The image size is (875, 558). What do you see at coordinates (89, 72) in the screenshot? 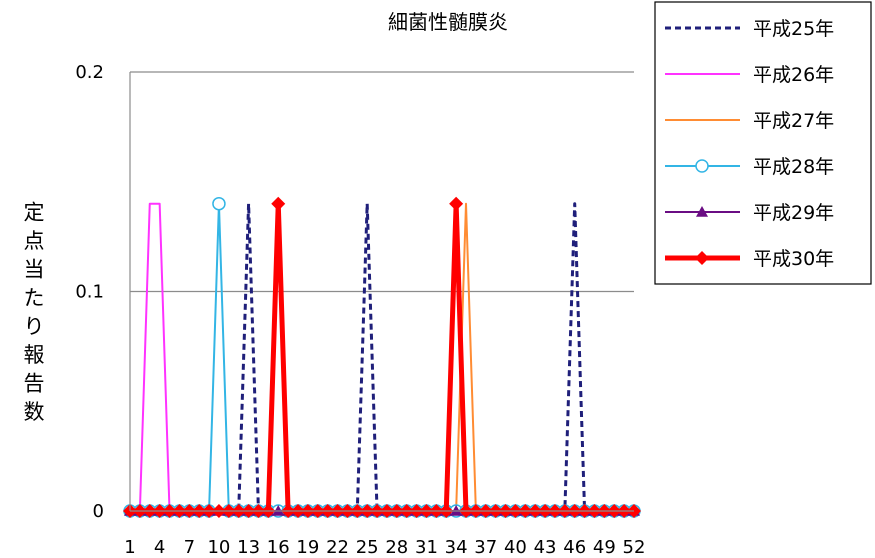
I see `y-tick-label: 0.2` at bounding box center [89, 72].